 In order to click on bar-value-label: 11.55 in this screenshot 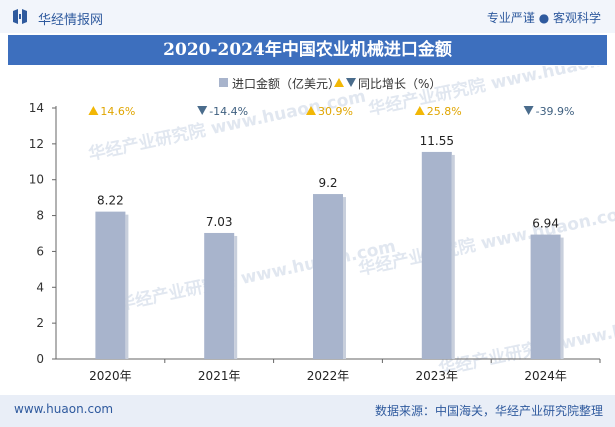, I will do `click(437, 141)`.